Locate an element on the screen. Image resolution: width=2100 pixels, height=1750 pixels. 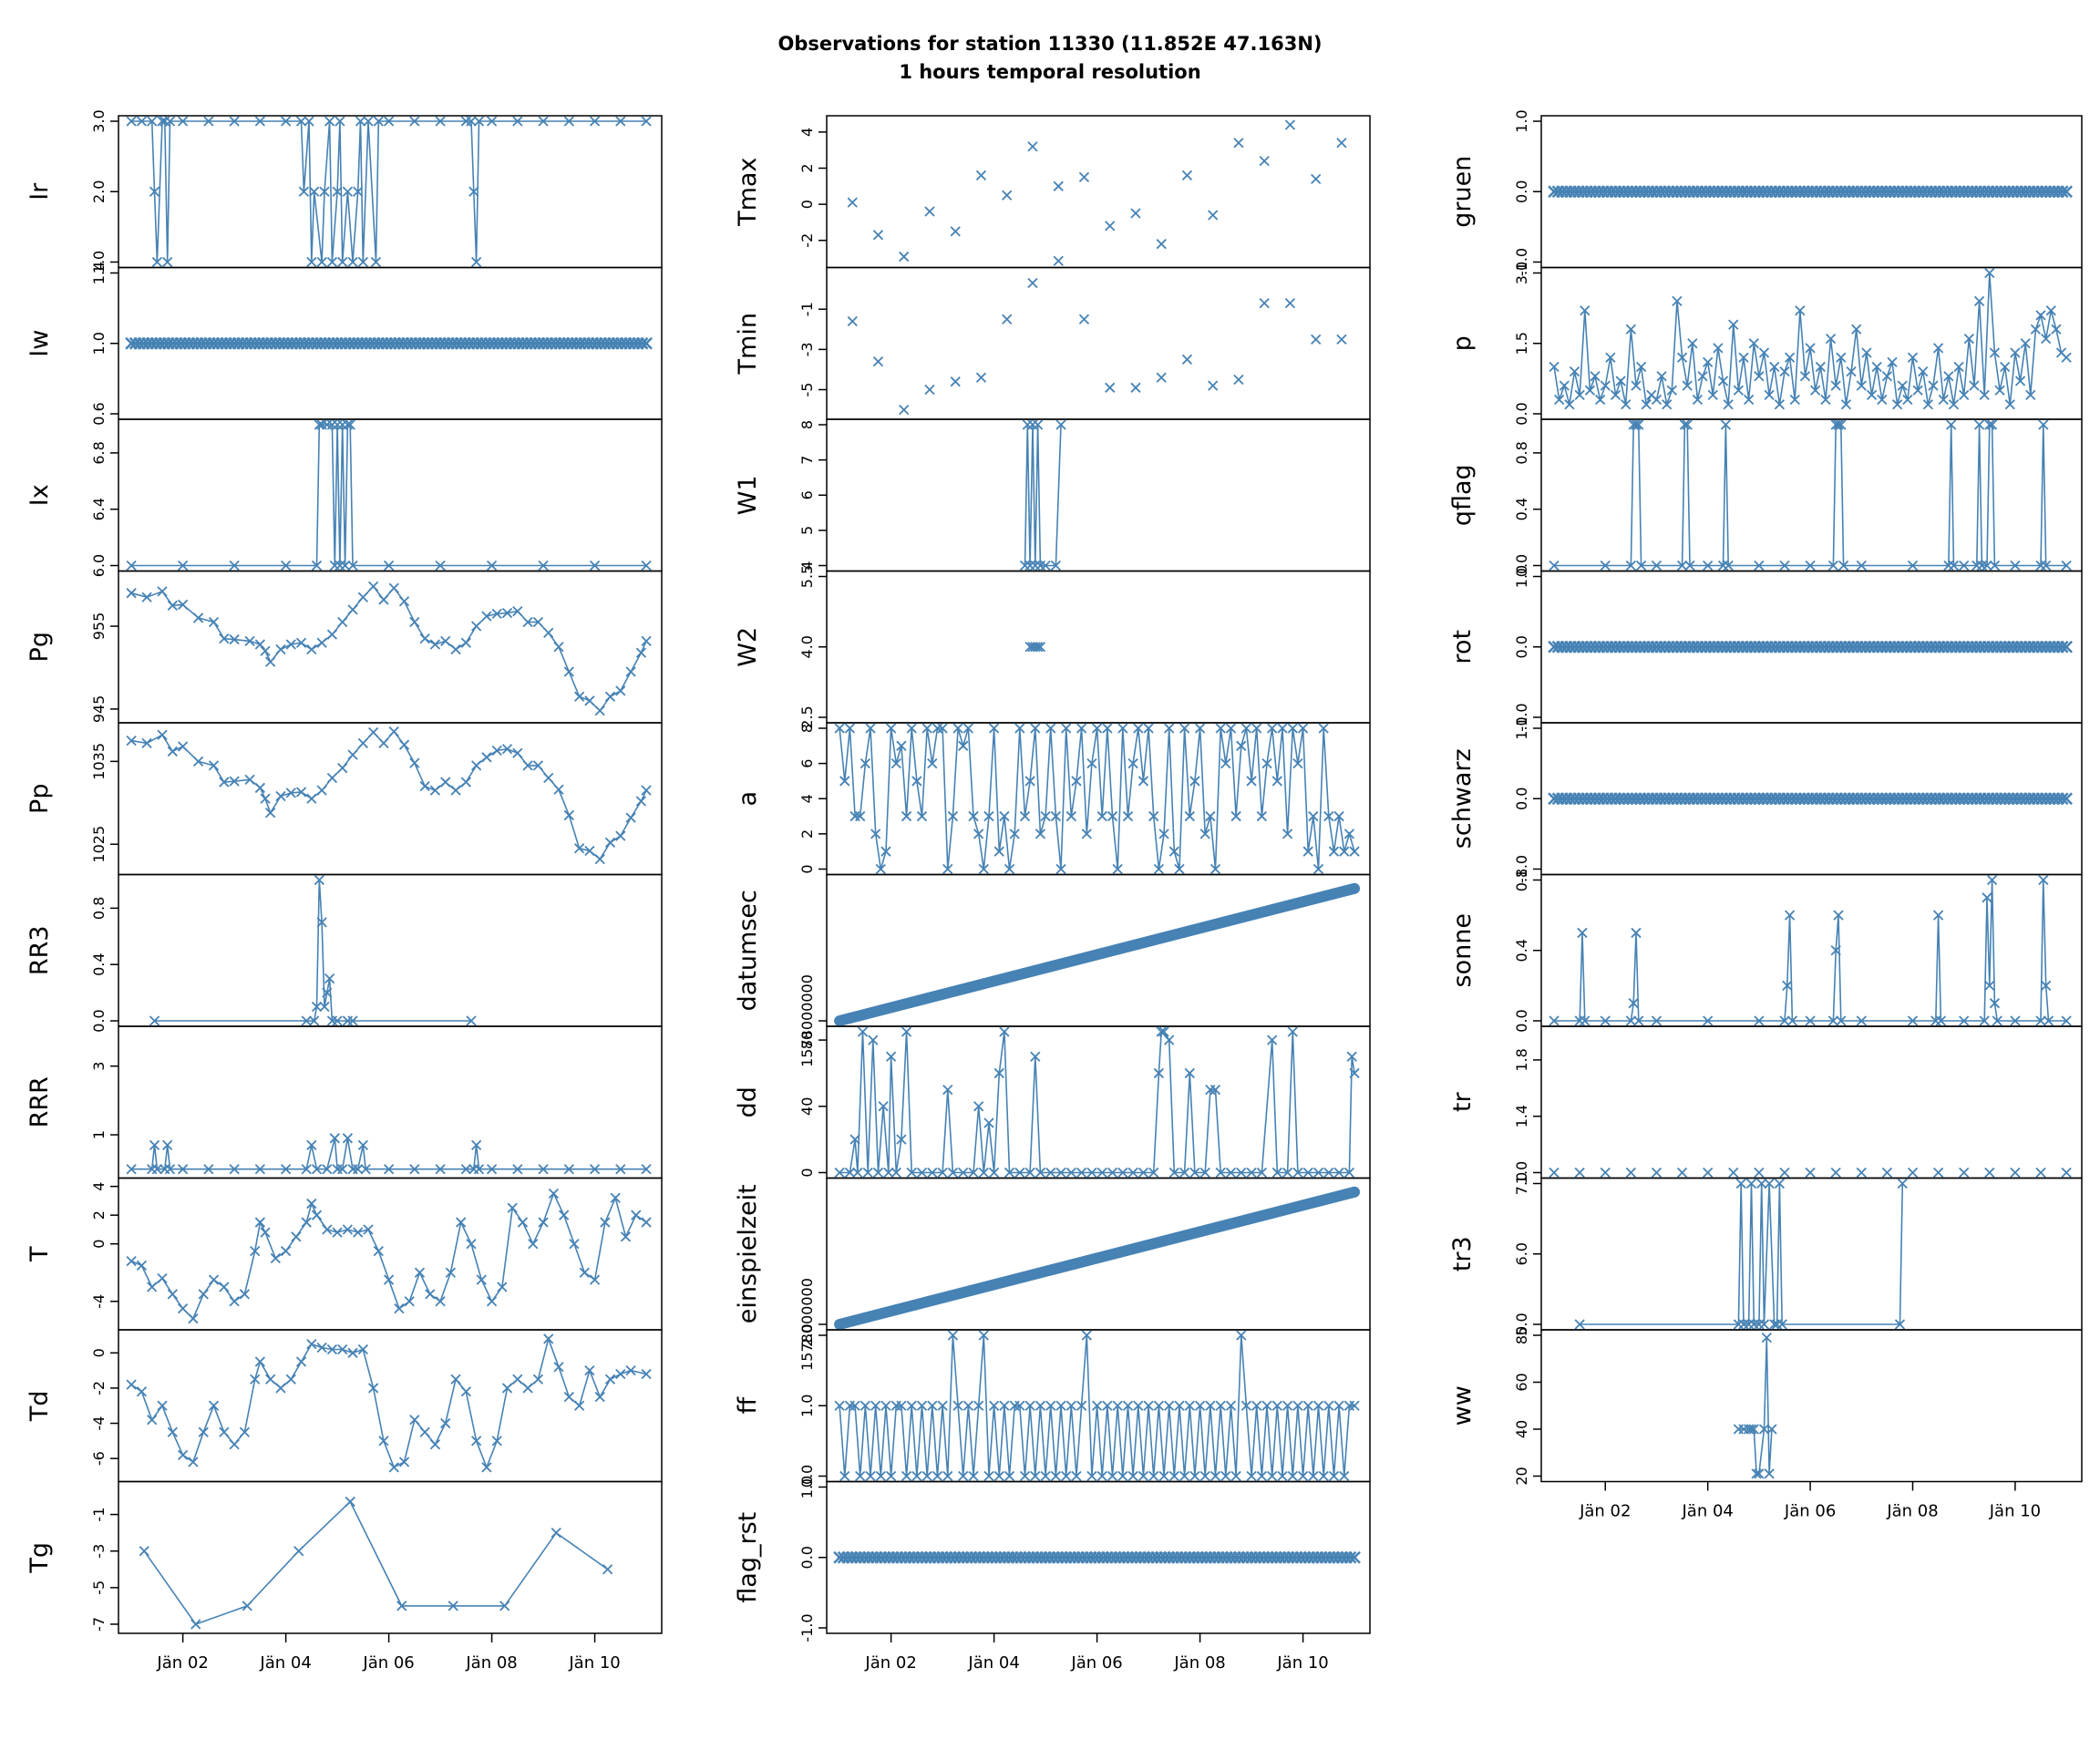
x-tick-label: Jän 08 is located at coordinates (1199, 1663).